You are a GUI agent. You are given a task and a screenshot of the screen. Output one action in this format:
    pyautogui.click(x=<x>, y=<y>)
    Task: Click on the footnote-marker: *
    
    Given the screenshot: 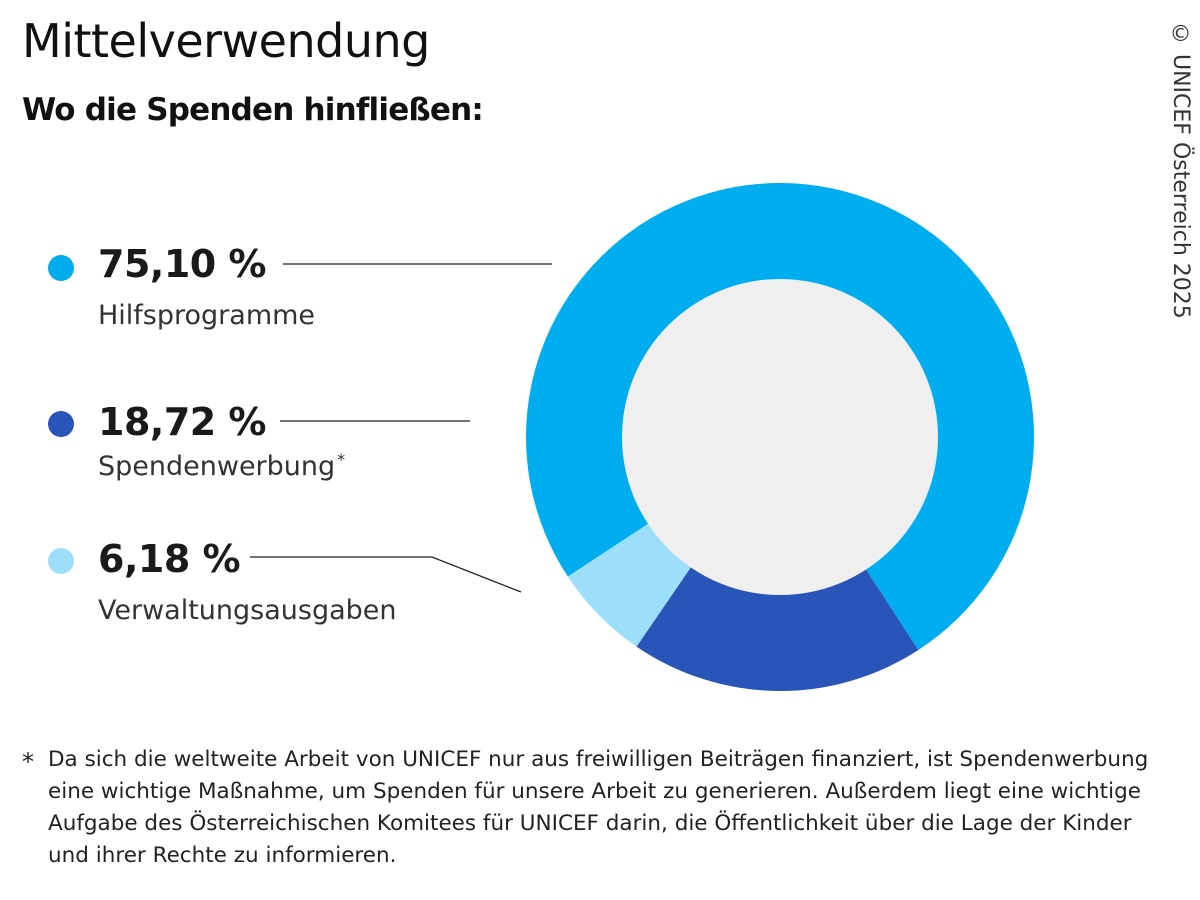 What is the action you would take?
    pyautogui.click(x=341, y=459)
    